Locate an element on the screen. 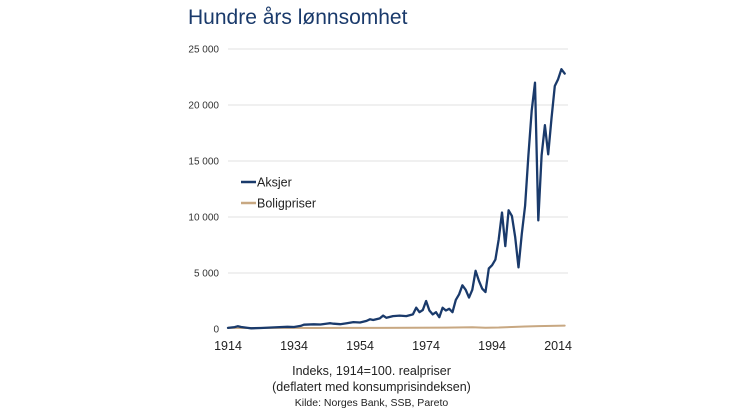  chart-title: Hundre års lønnsomhet is located at coordinates (298, 17).